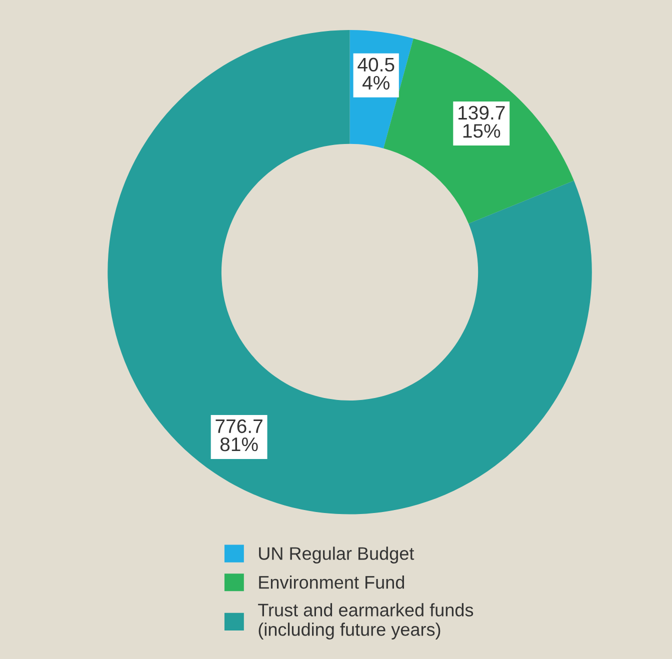 The height and width of the screenshot is (659, 672). What do you see at coordinates (331, 582) in the screenshot?
I see `legend-label: Environment Fund` at bounding box center [331, 582].